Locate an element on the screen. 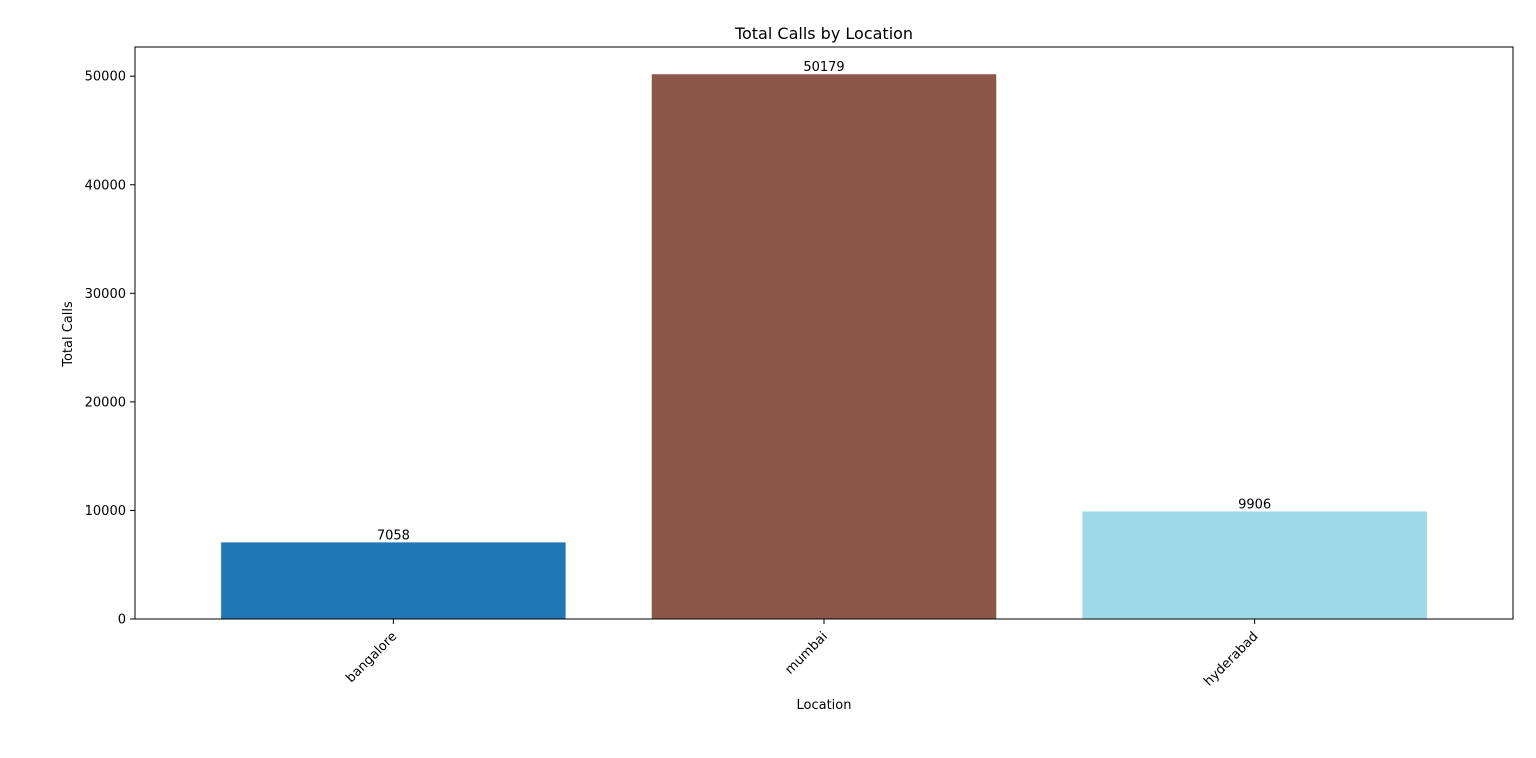 The height and width of the screenshot is (758, 1536). y-ticks-layer: 0 10000 20000 30000 40000 50000 is located at coordinates (110, 349).